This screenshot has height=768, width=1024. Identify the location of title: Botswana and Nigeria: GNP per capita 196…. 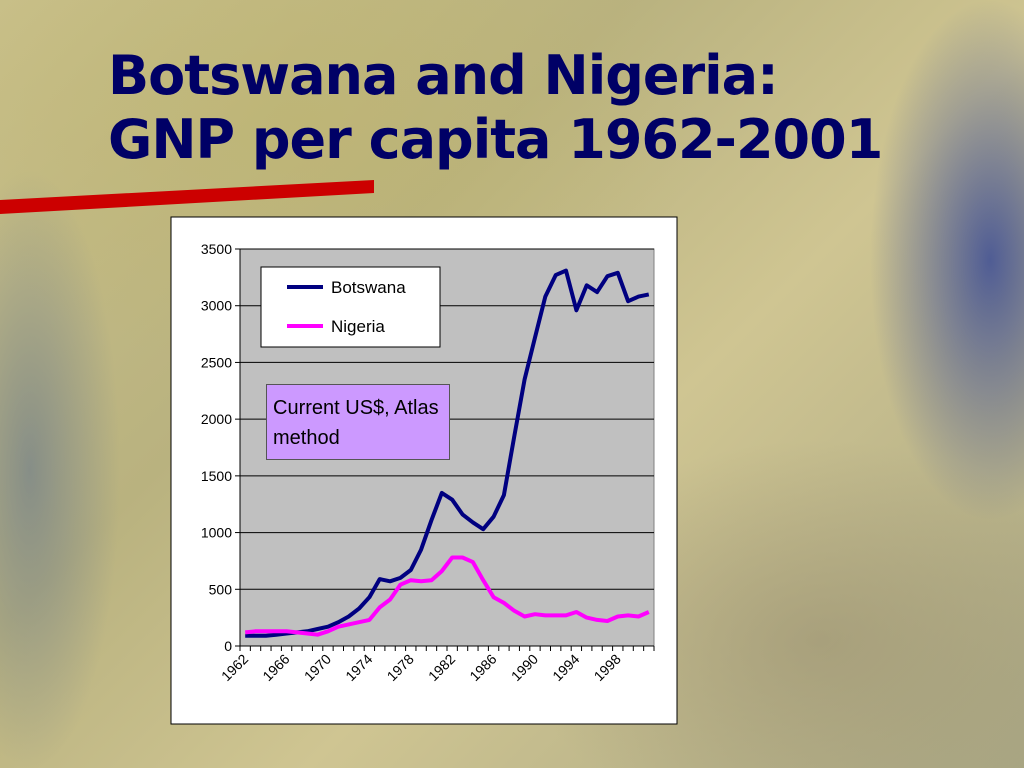
(495, 108).